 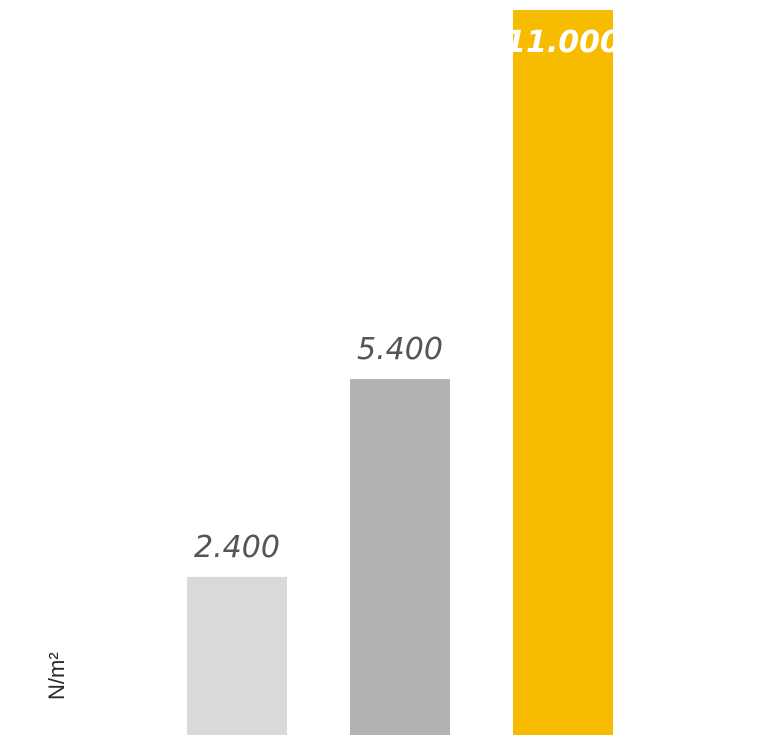 I want to click on bar-1-value-label: 2.400, so click(x=237, y=547).